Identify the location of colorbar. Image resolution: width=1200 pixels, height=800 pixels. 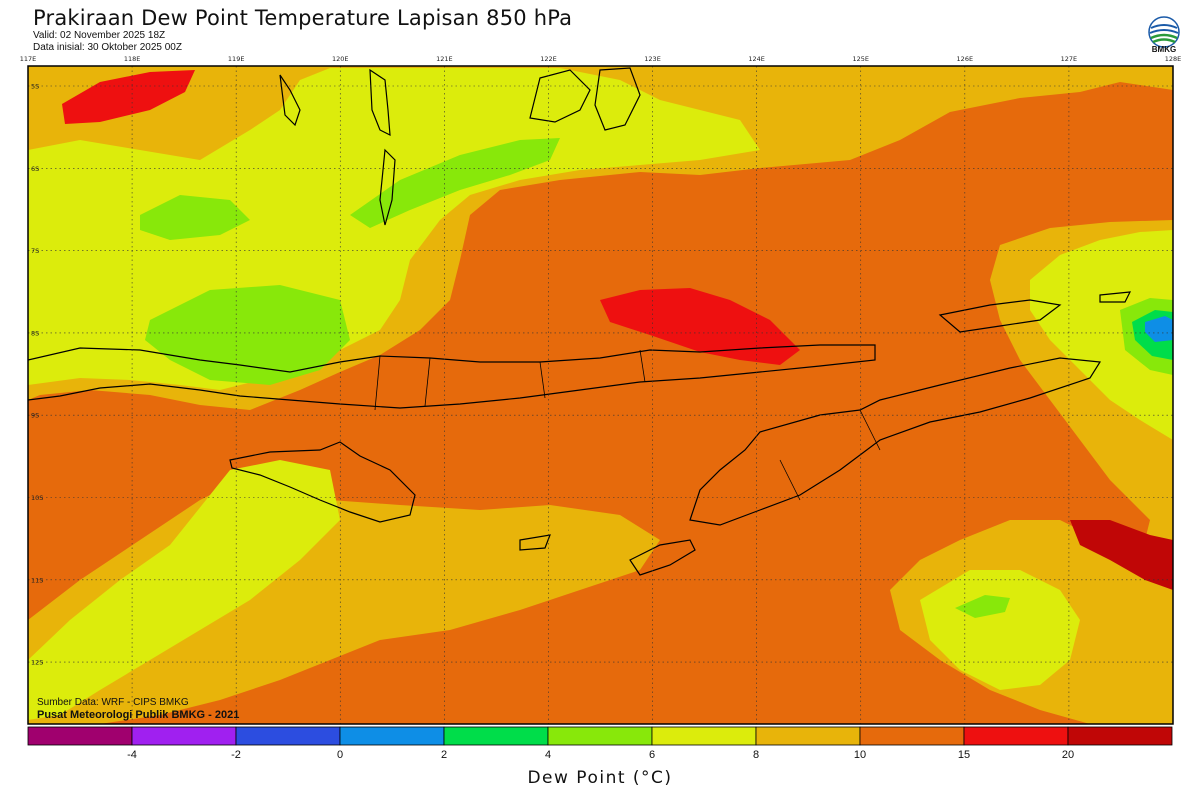
(600, 736).